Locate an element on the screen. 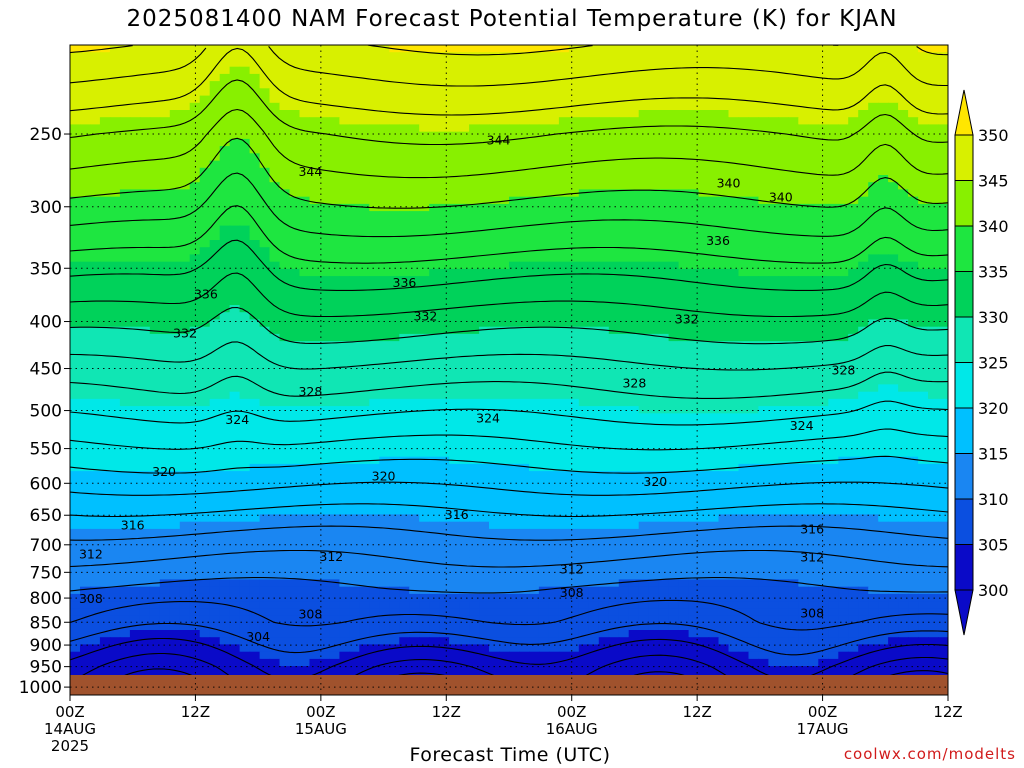  x-tick-label: 14AUG is located at coordinates (70, 729).